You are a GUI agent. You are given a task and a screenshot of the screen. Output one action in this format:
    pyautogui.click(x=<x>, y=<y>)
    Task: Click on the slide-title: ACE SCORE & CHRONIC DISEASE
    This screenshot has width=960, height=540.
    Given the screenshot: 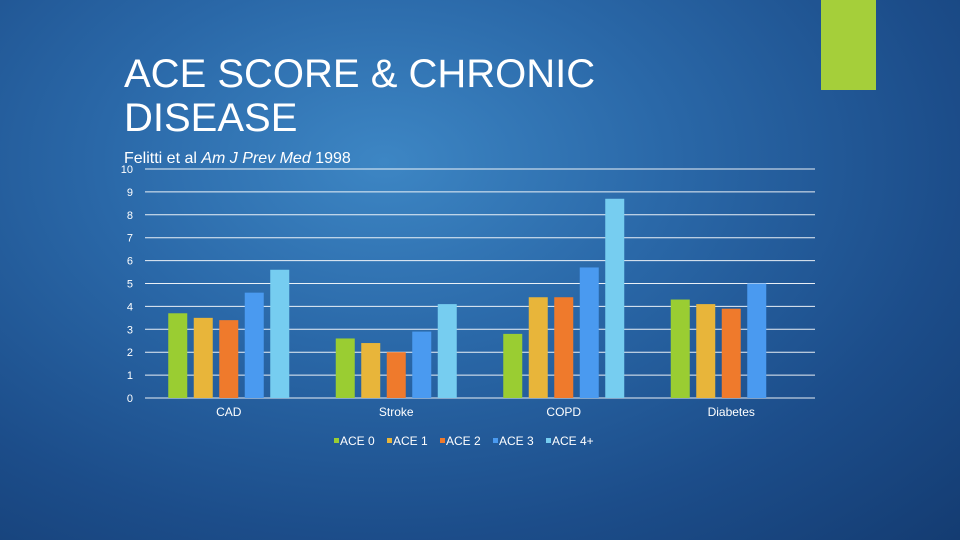 What is the action you would take?
    pyautogui.click(x=424, y=96)
    